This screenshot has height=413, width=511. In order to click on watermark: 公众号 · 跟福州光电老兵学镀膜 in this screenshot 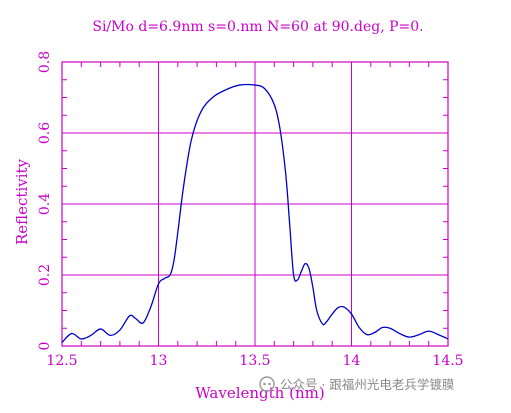, I will do `click(356, 384)`.